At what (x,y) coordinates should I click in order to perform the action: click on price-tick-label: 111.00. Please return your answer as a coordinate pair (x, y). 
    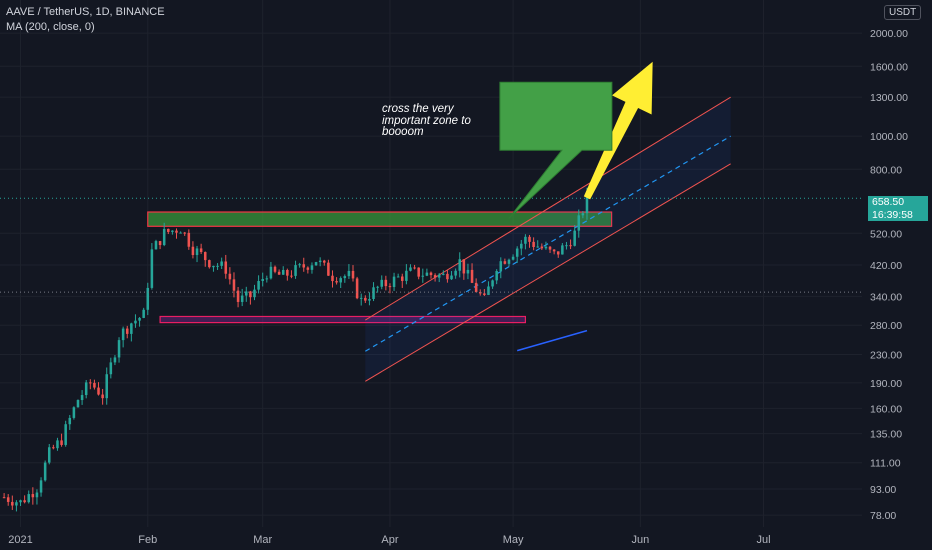
    Looking at the image, I should click on (885, 464).